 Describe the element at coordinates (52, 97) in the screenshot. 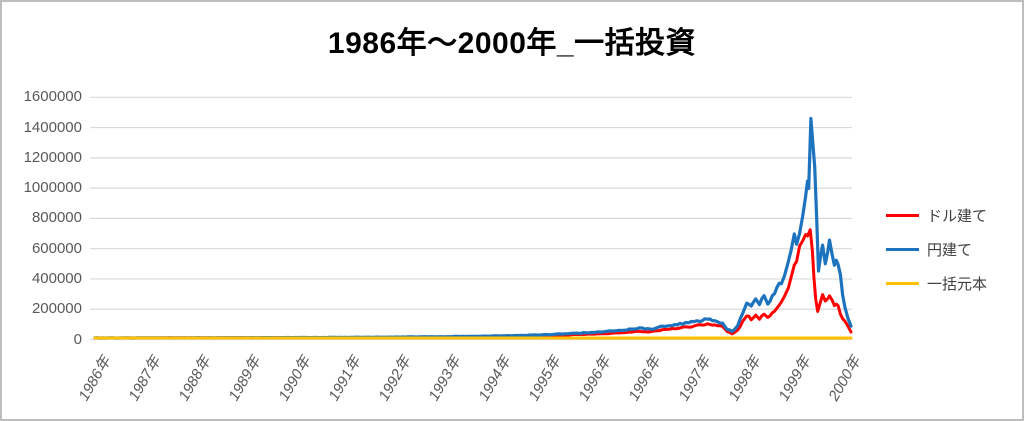

I see `y-tick-label: 1600000` at that location.